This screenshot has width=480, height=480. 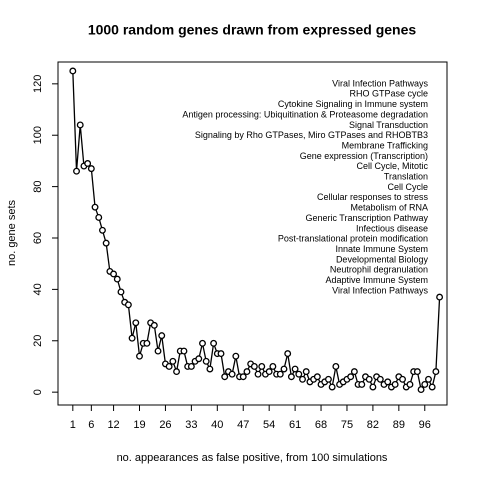 What do you see at coordinates (321, 425) in the screenshot?
I see `x-tick-label: 68` at bounding box center [321, 425].